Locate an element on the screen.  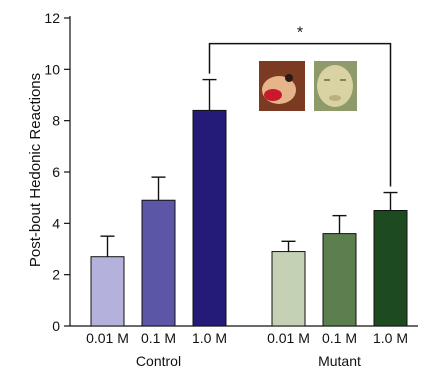
y-ticks: 0 2 4 6 8 10 12 is located at coordinates (57, 172).